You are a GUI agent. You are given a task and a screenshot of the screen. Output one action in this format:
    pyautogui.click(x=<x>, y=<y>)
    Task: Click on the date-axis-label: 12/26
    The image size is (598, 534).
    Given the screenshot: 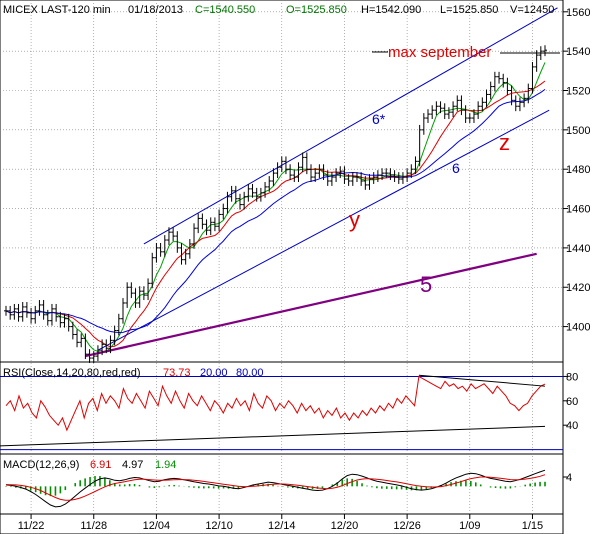 What is the action you would take?
    pyautogui.click(x=407, y=526)
    